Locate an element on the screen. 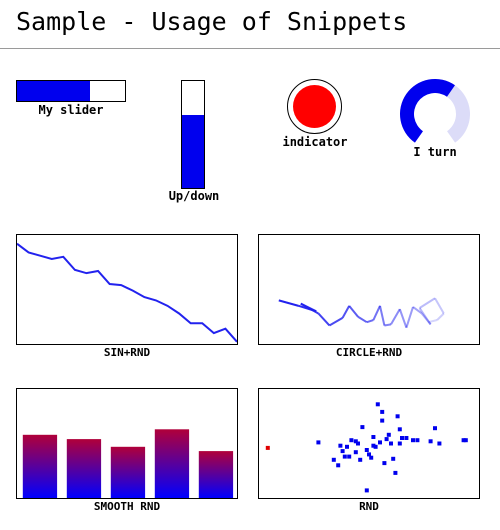 This screenshot has width=500, height=530. my-slider is located at coordinates (71, 91).